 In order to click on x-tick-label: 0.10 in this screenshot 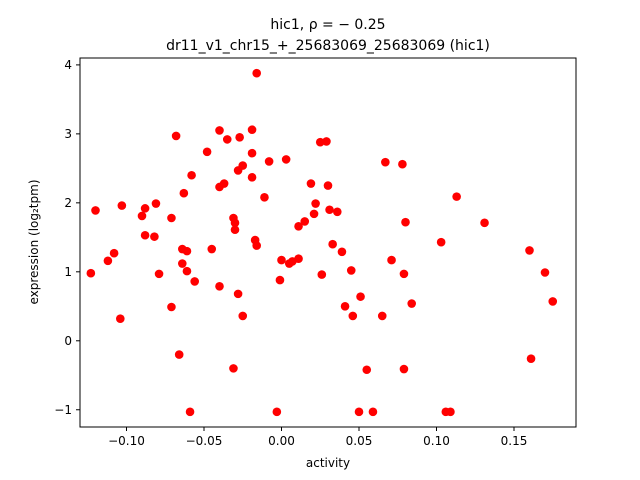, I will do `click(436, 441)`.